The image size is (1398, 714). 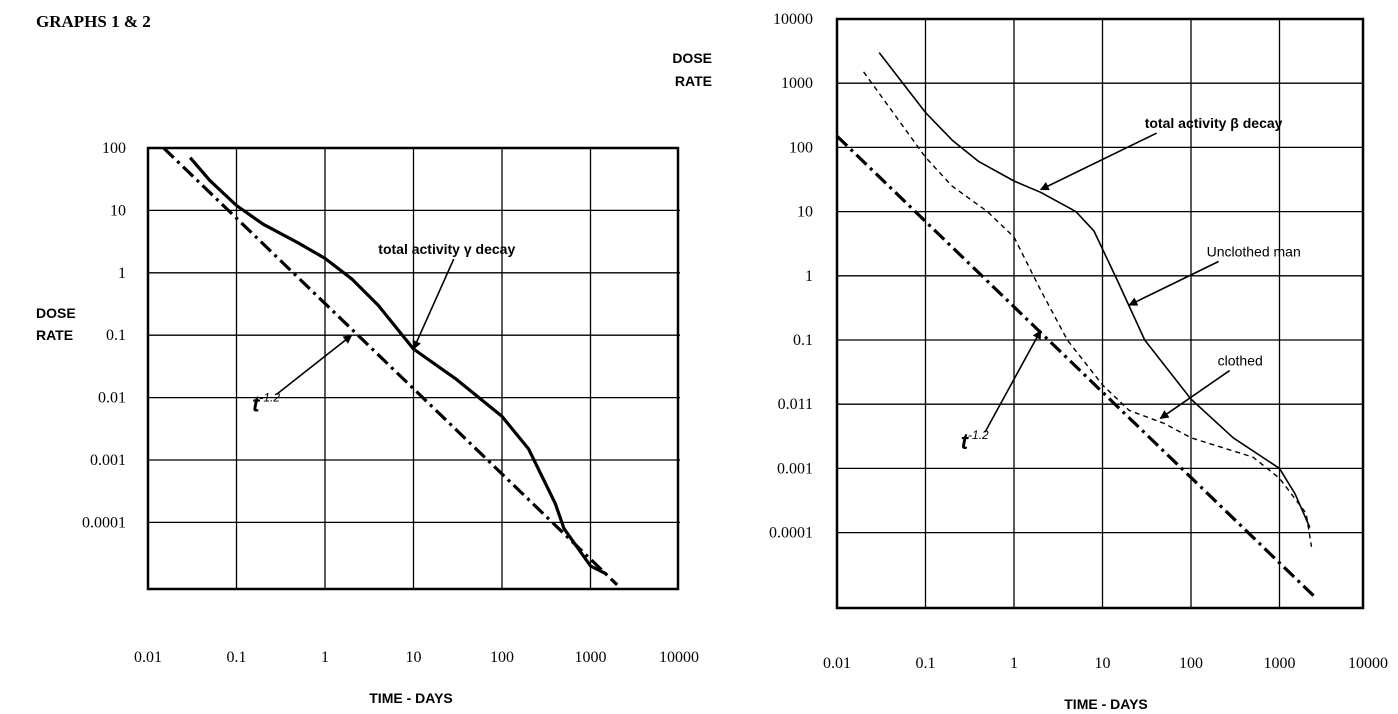 What do you see at coordinates (791, 533) in the screenshot?
I see `chart-2-y-tick-label: 0.0001` at bounding box center [791, 533].